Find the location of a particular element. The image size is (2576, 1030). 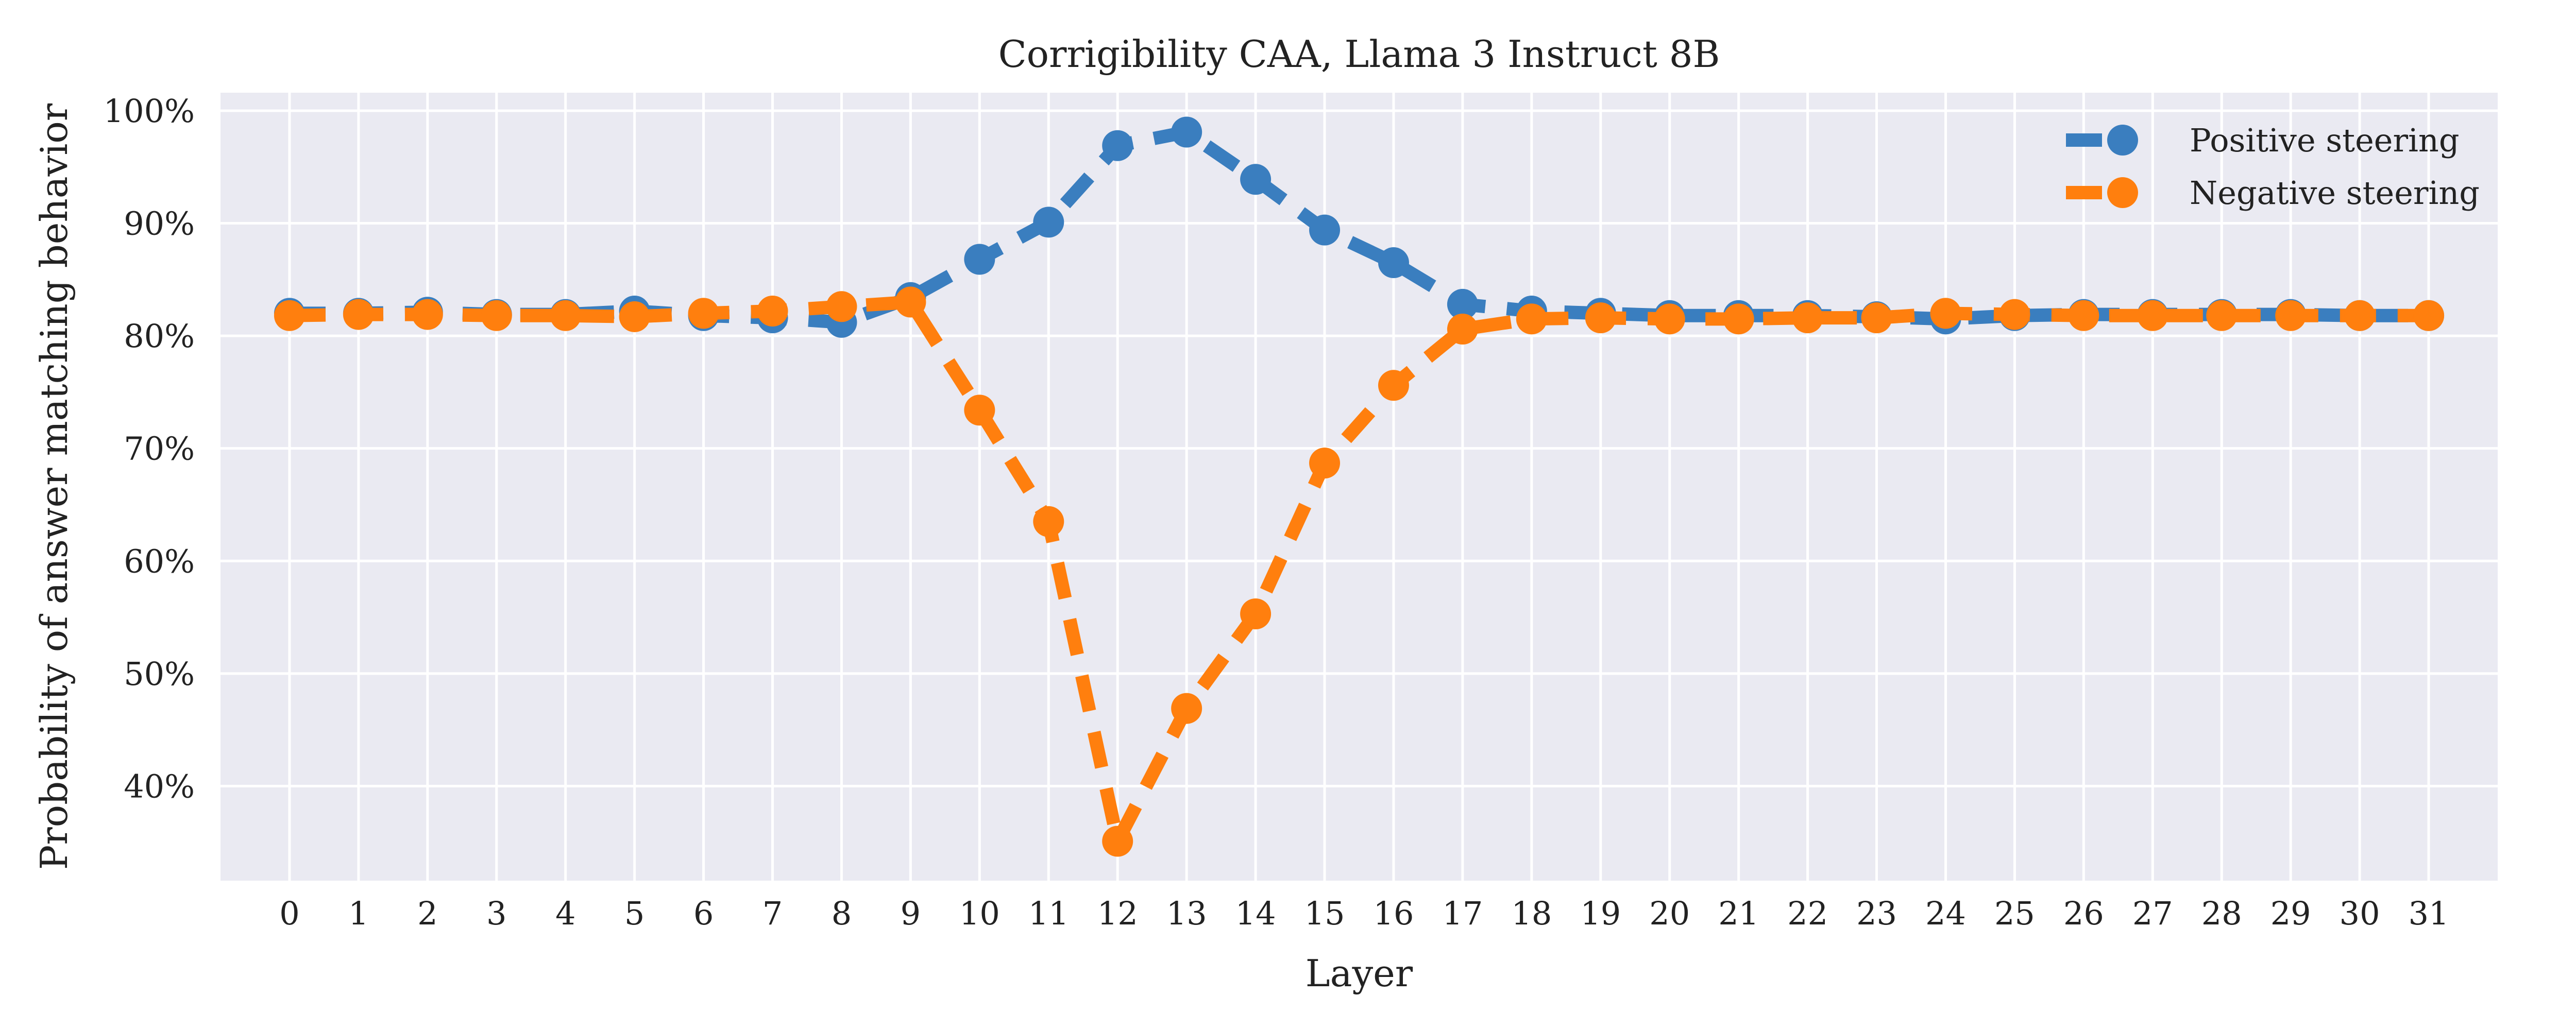

x-tick-label: 0 is located at coordinates (289, 913).